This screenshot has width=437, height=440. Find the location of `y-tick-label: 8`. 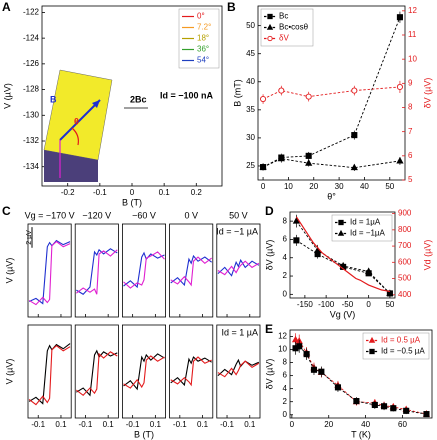

y-tick-label: 8 is located at coordinates (285, 220).